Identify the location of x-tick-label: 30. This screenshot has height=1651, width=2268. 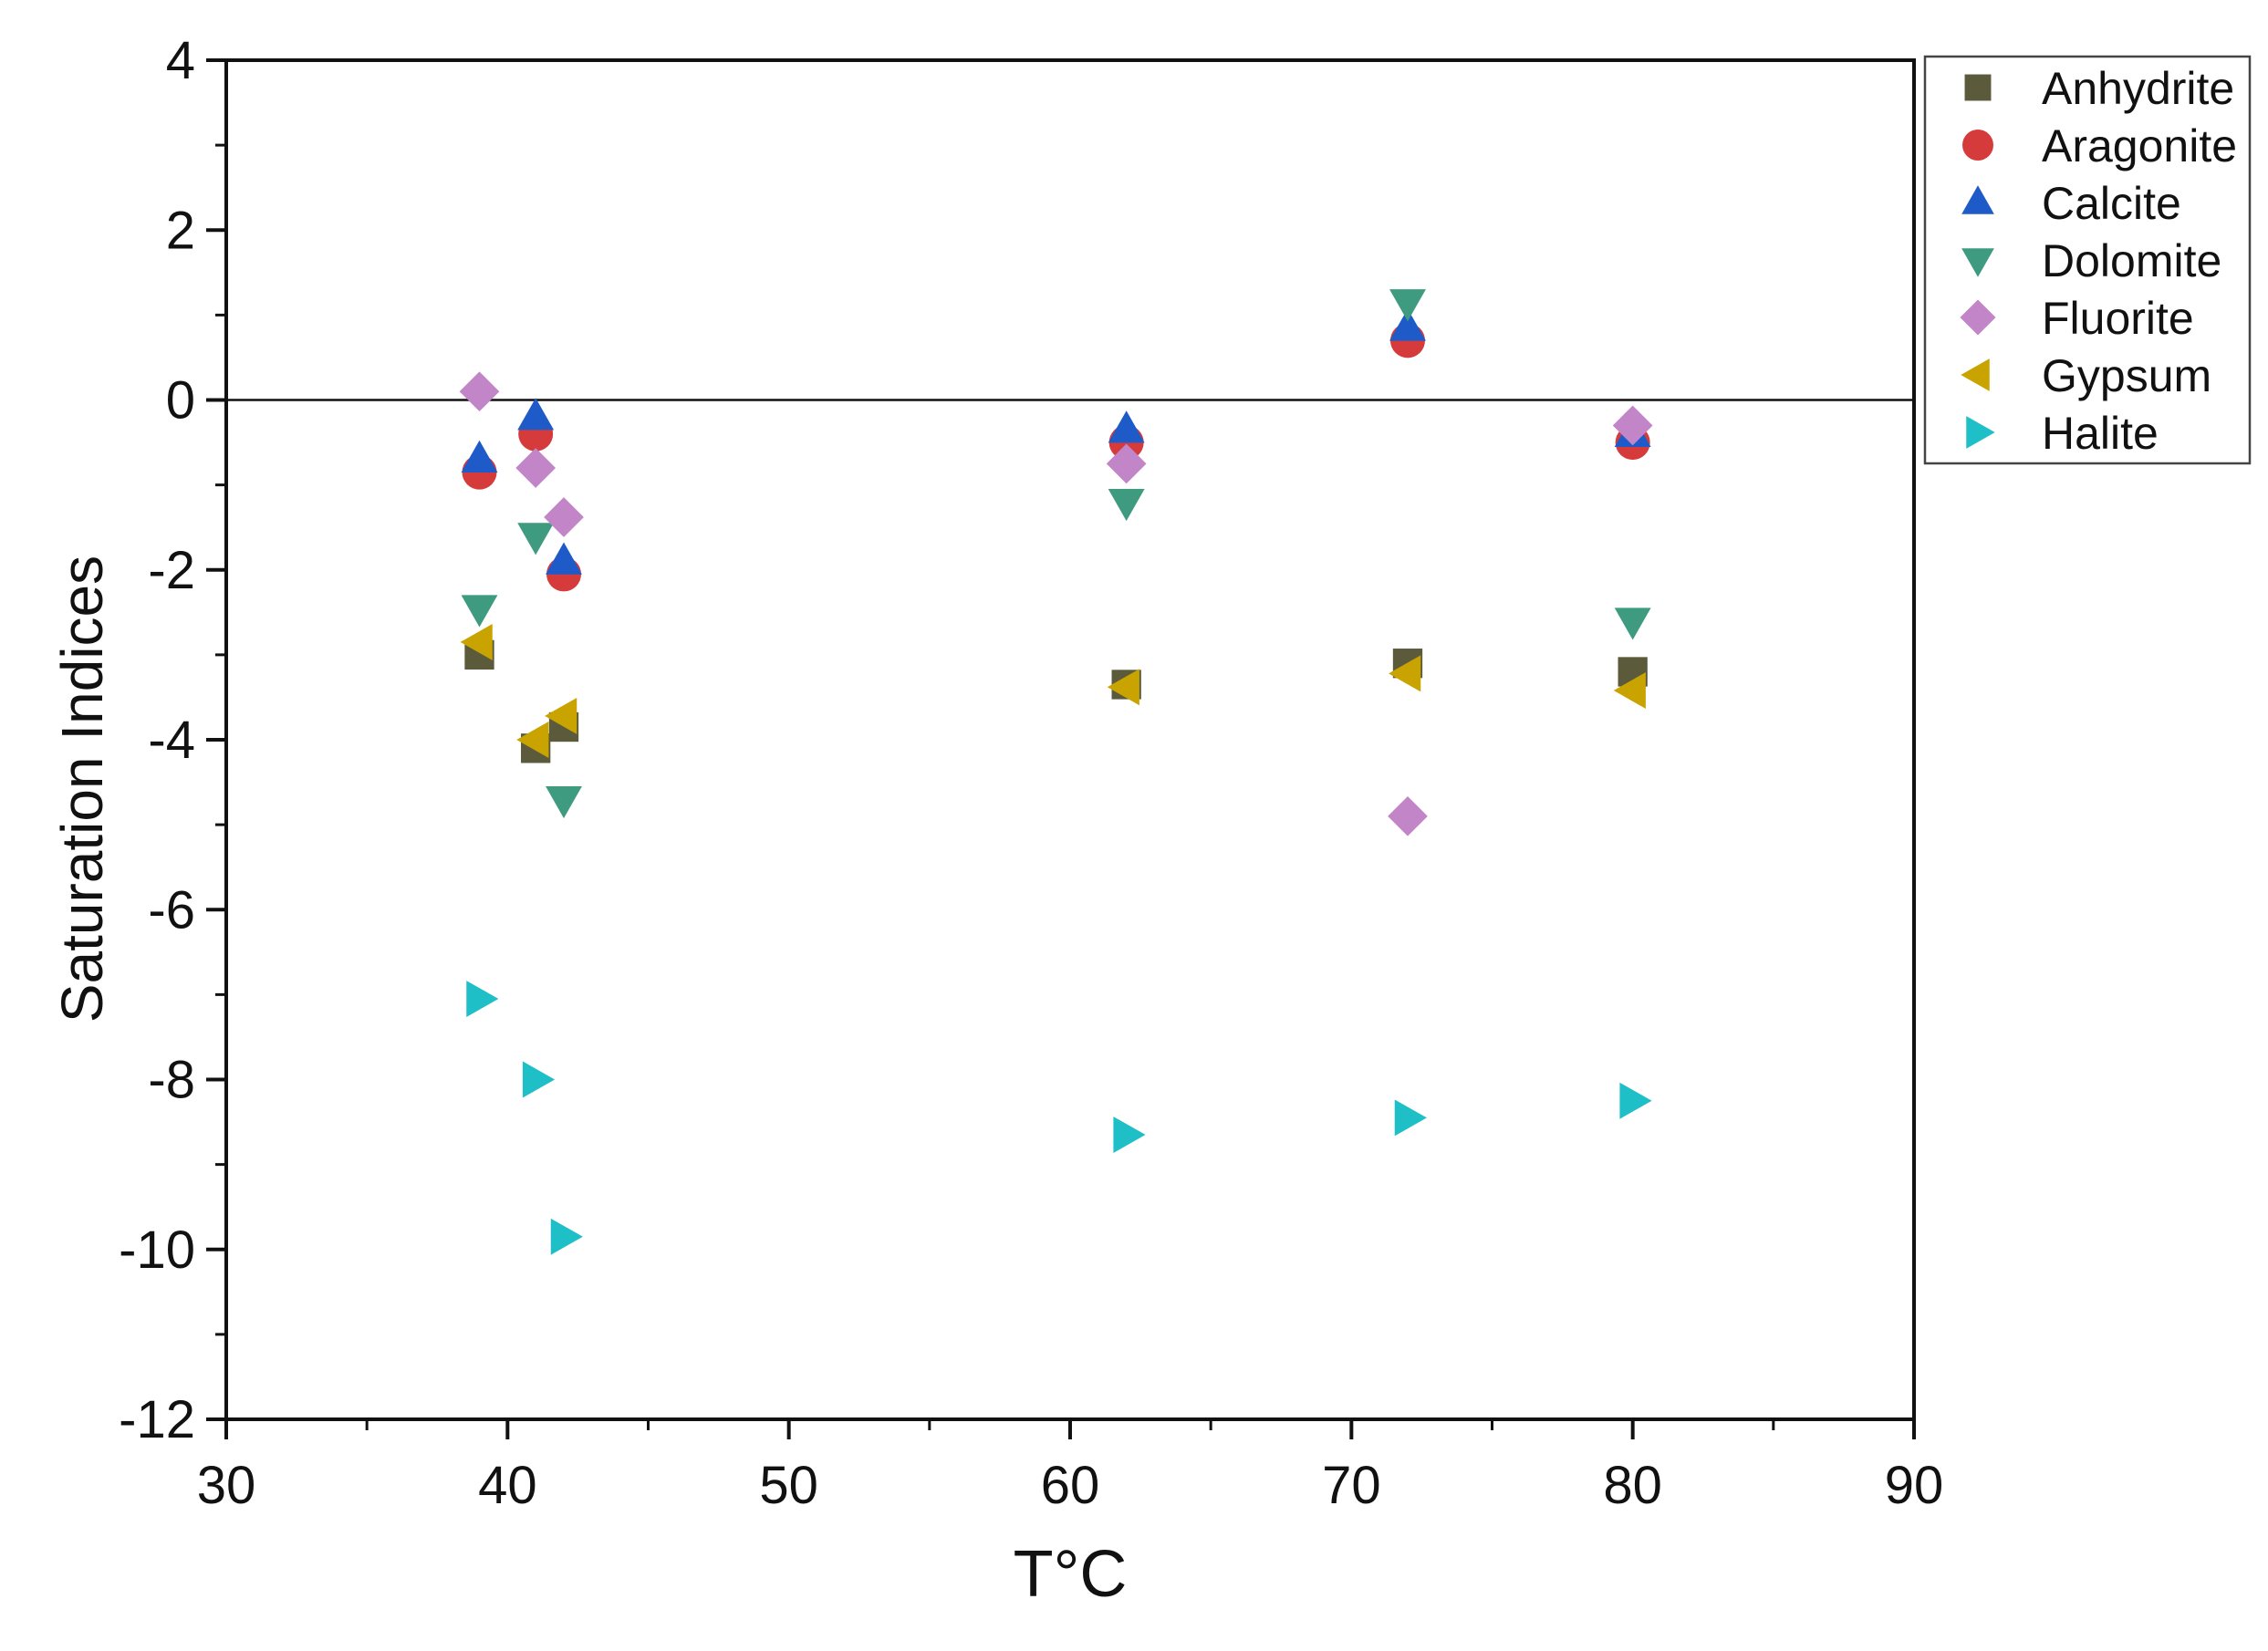
(226, 1485).